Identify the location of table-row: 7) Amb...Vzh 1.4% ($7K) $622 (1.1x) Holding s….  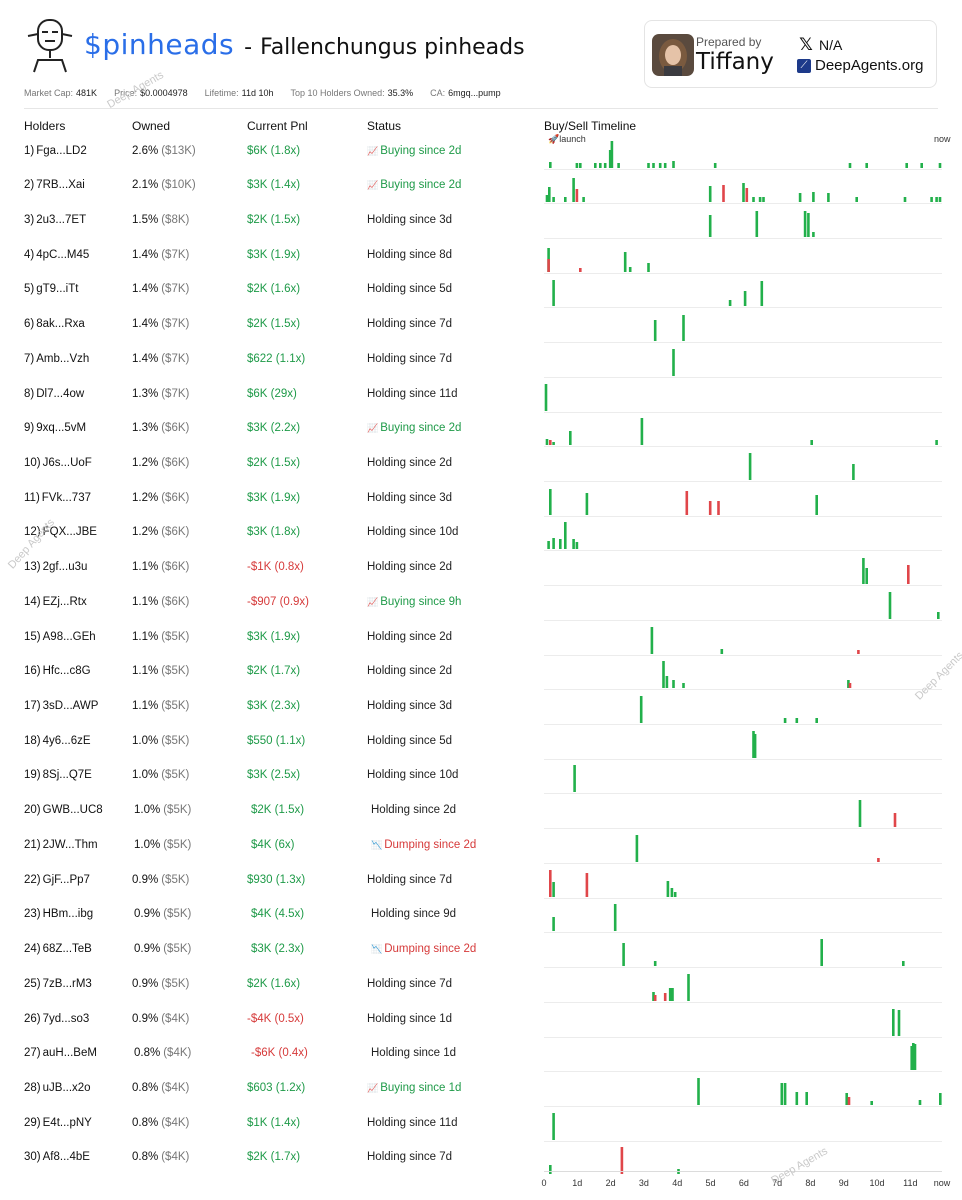
(284, 360).